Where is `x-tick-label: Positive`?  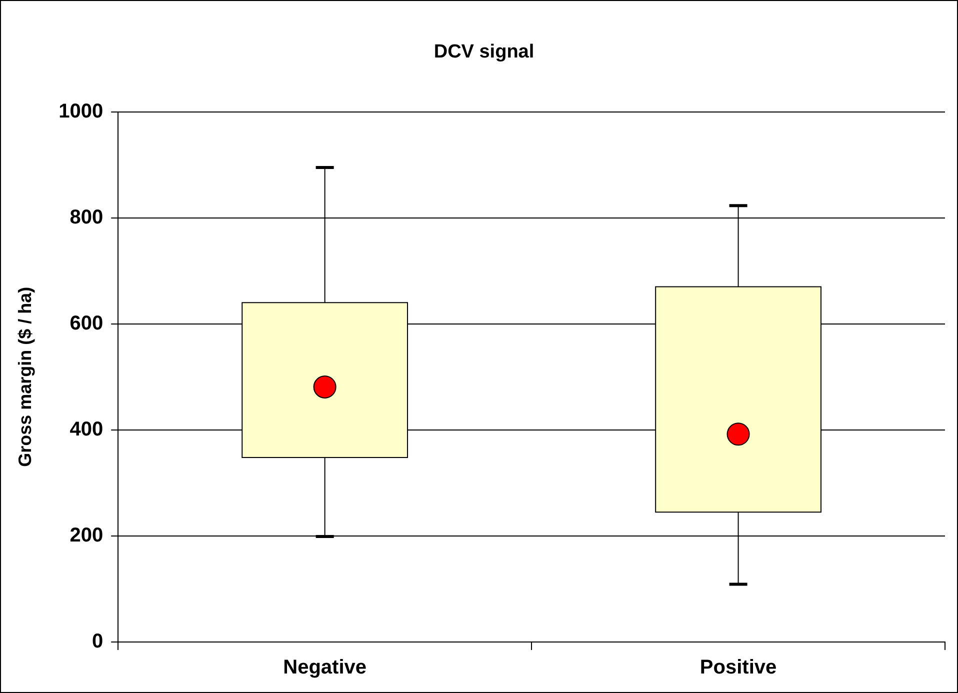 x-tick-label: Positive is located at coordinates (738, 667).